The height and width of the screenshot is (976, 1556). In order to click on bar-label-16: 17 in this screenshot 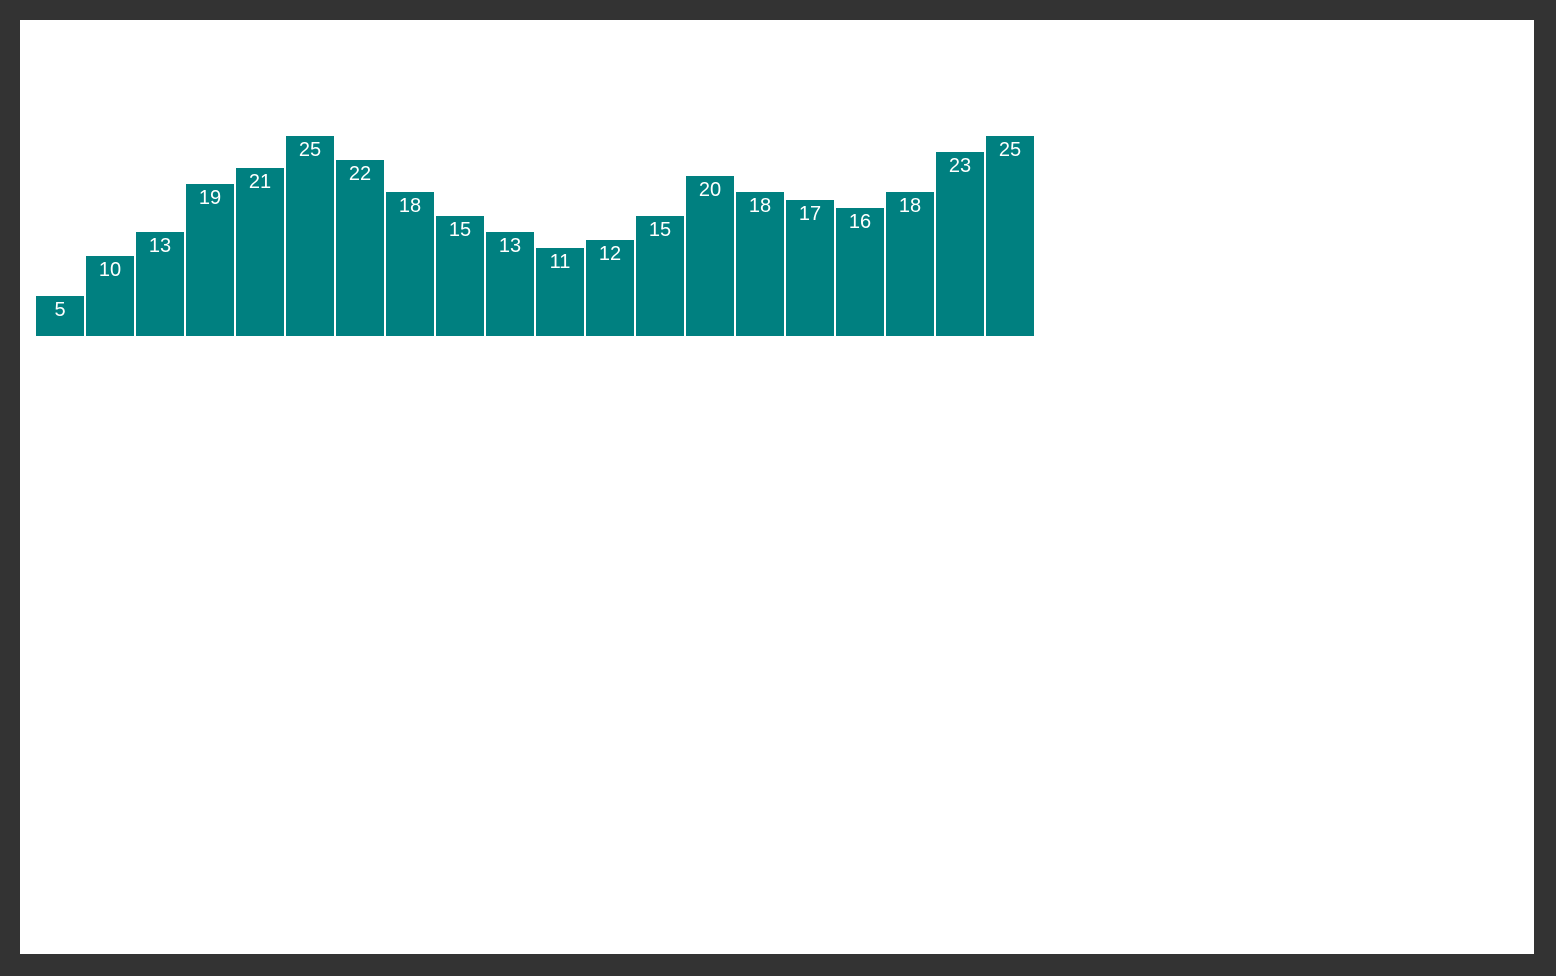, I will do `click(810, 214)`.